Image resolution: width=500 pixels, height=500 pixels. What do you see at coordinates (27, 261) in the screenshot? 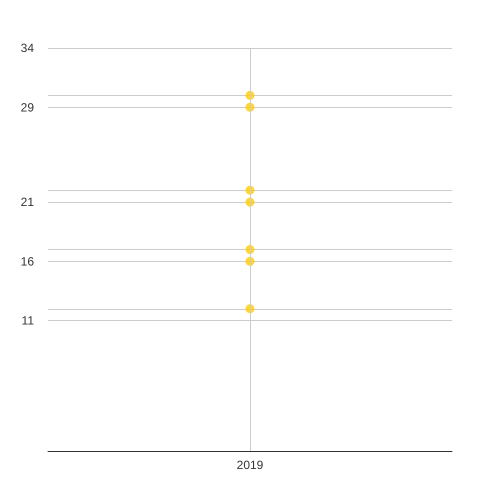
I see `y-tick-label: 16` at bounding box center [27, 261].